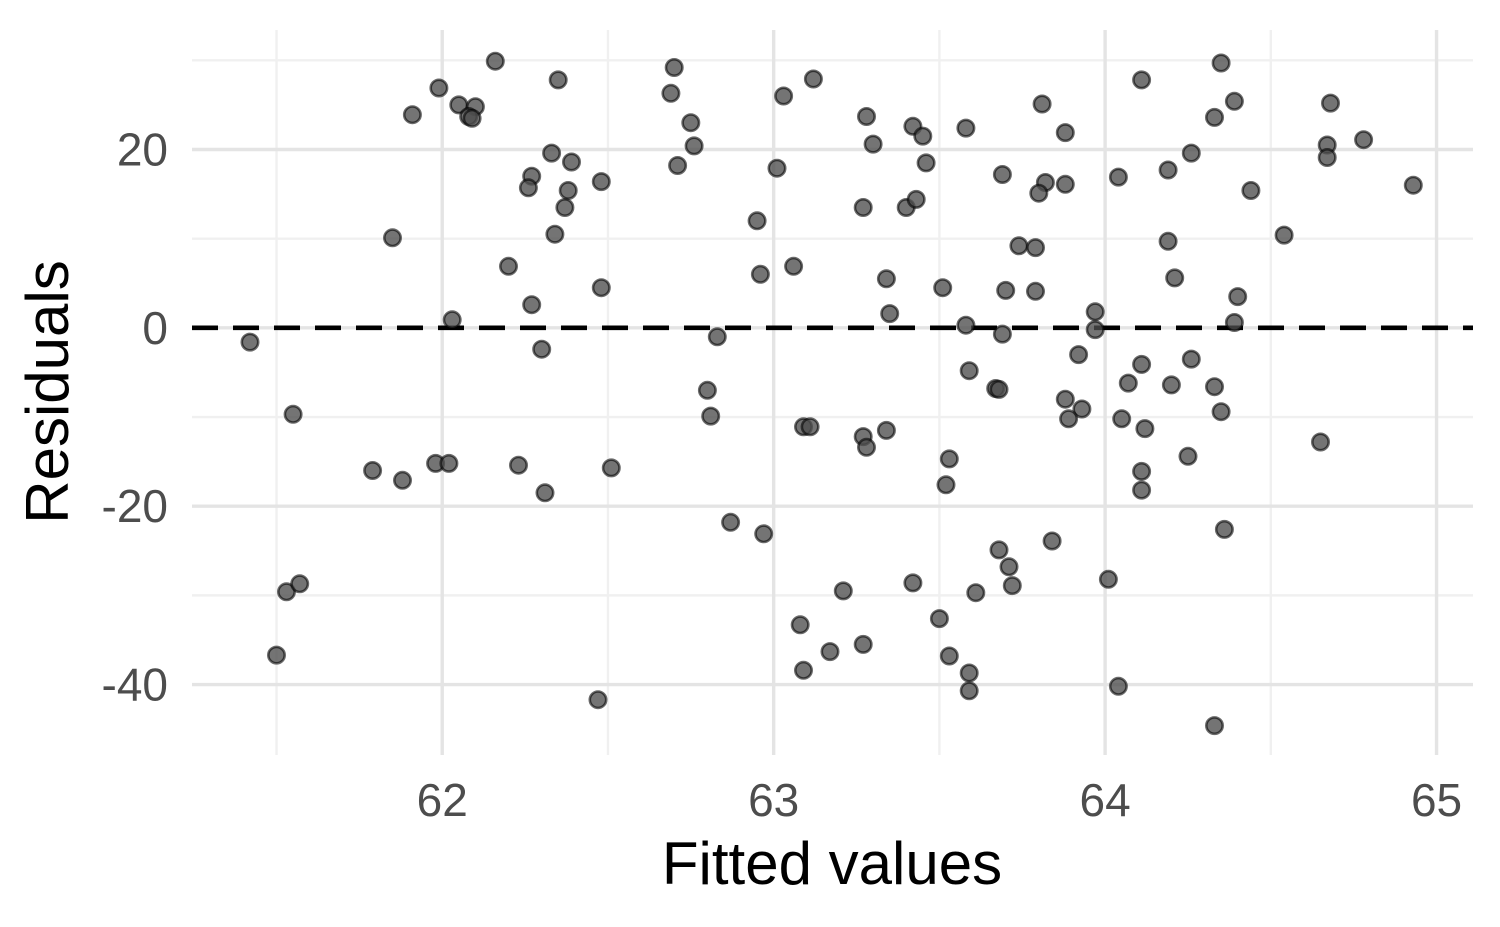  What do you see at coordinates (135, 506) in the screenshot?
I see `y-tick-label: -20` at bounding box center [135, 506].